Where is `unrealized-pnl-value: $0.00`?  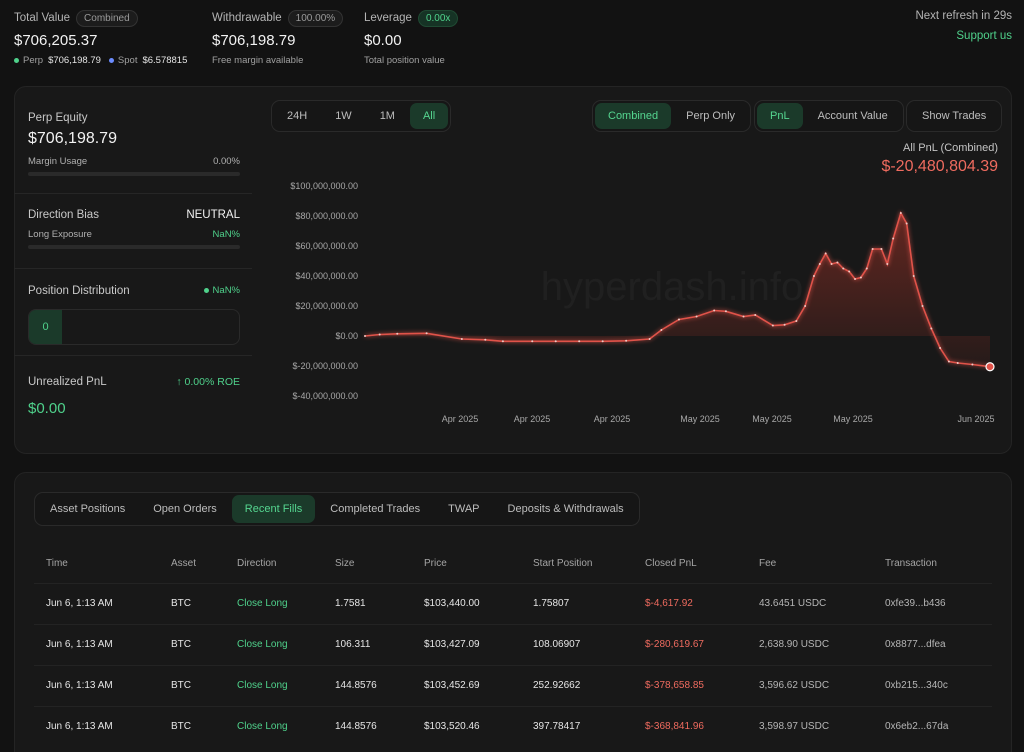
unrealized-pnl-value: $0.00 is located at coordinates (47, 408).